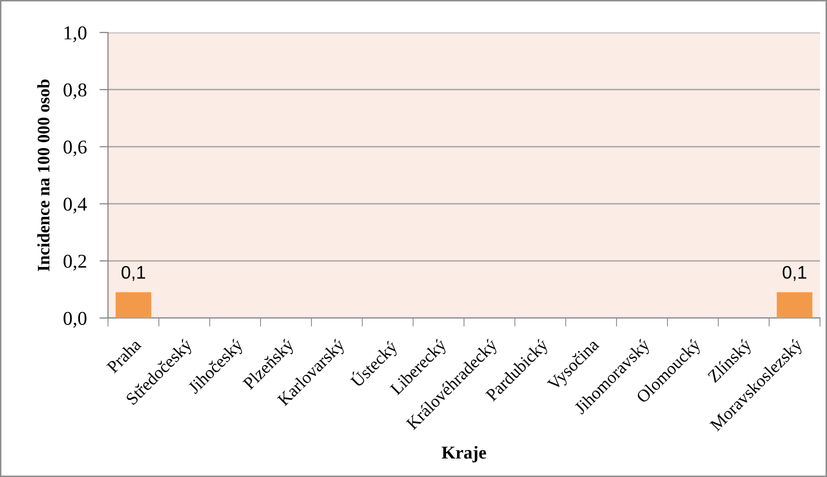  I want to click on y-tick-label: 0,4, so click(75, 206).